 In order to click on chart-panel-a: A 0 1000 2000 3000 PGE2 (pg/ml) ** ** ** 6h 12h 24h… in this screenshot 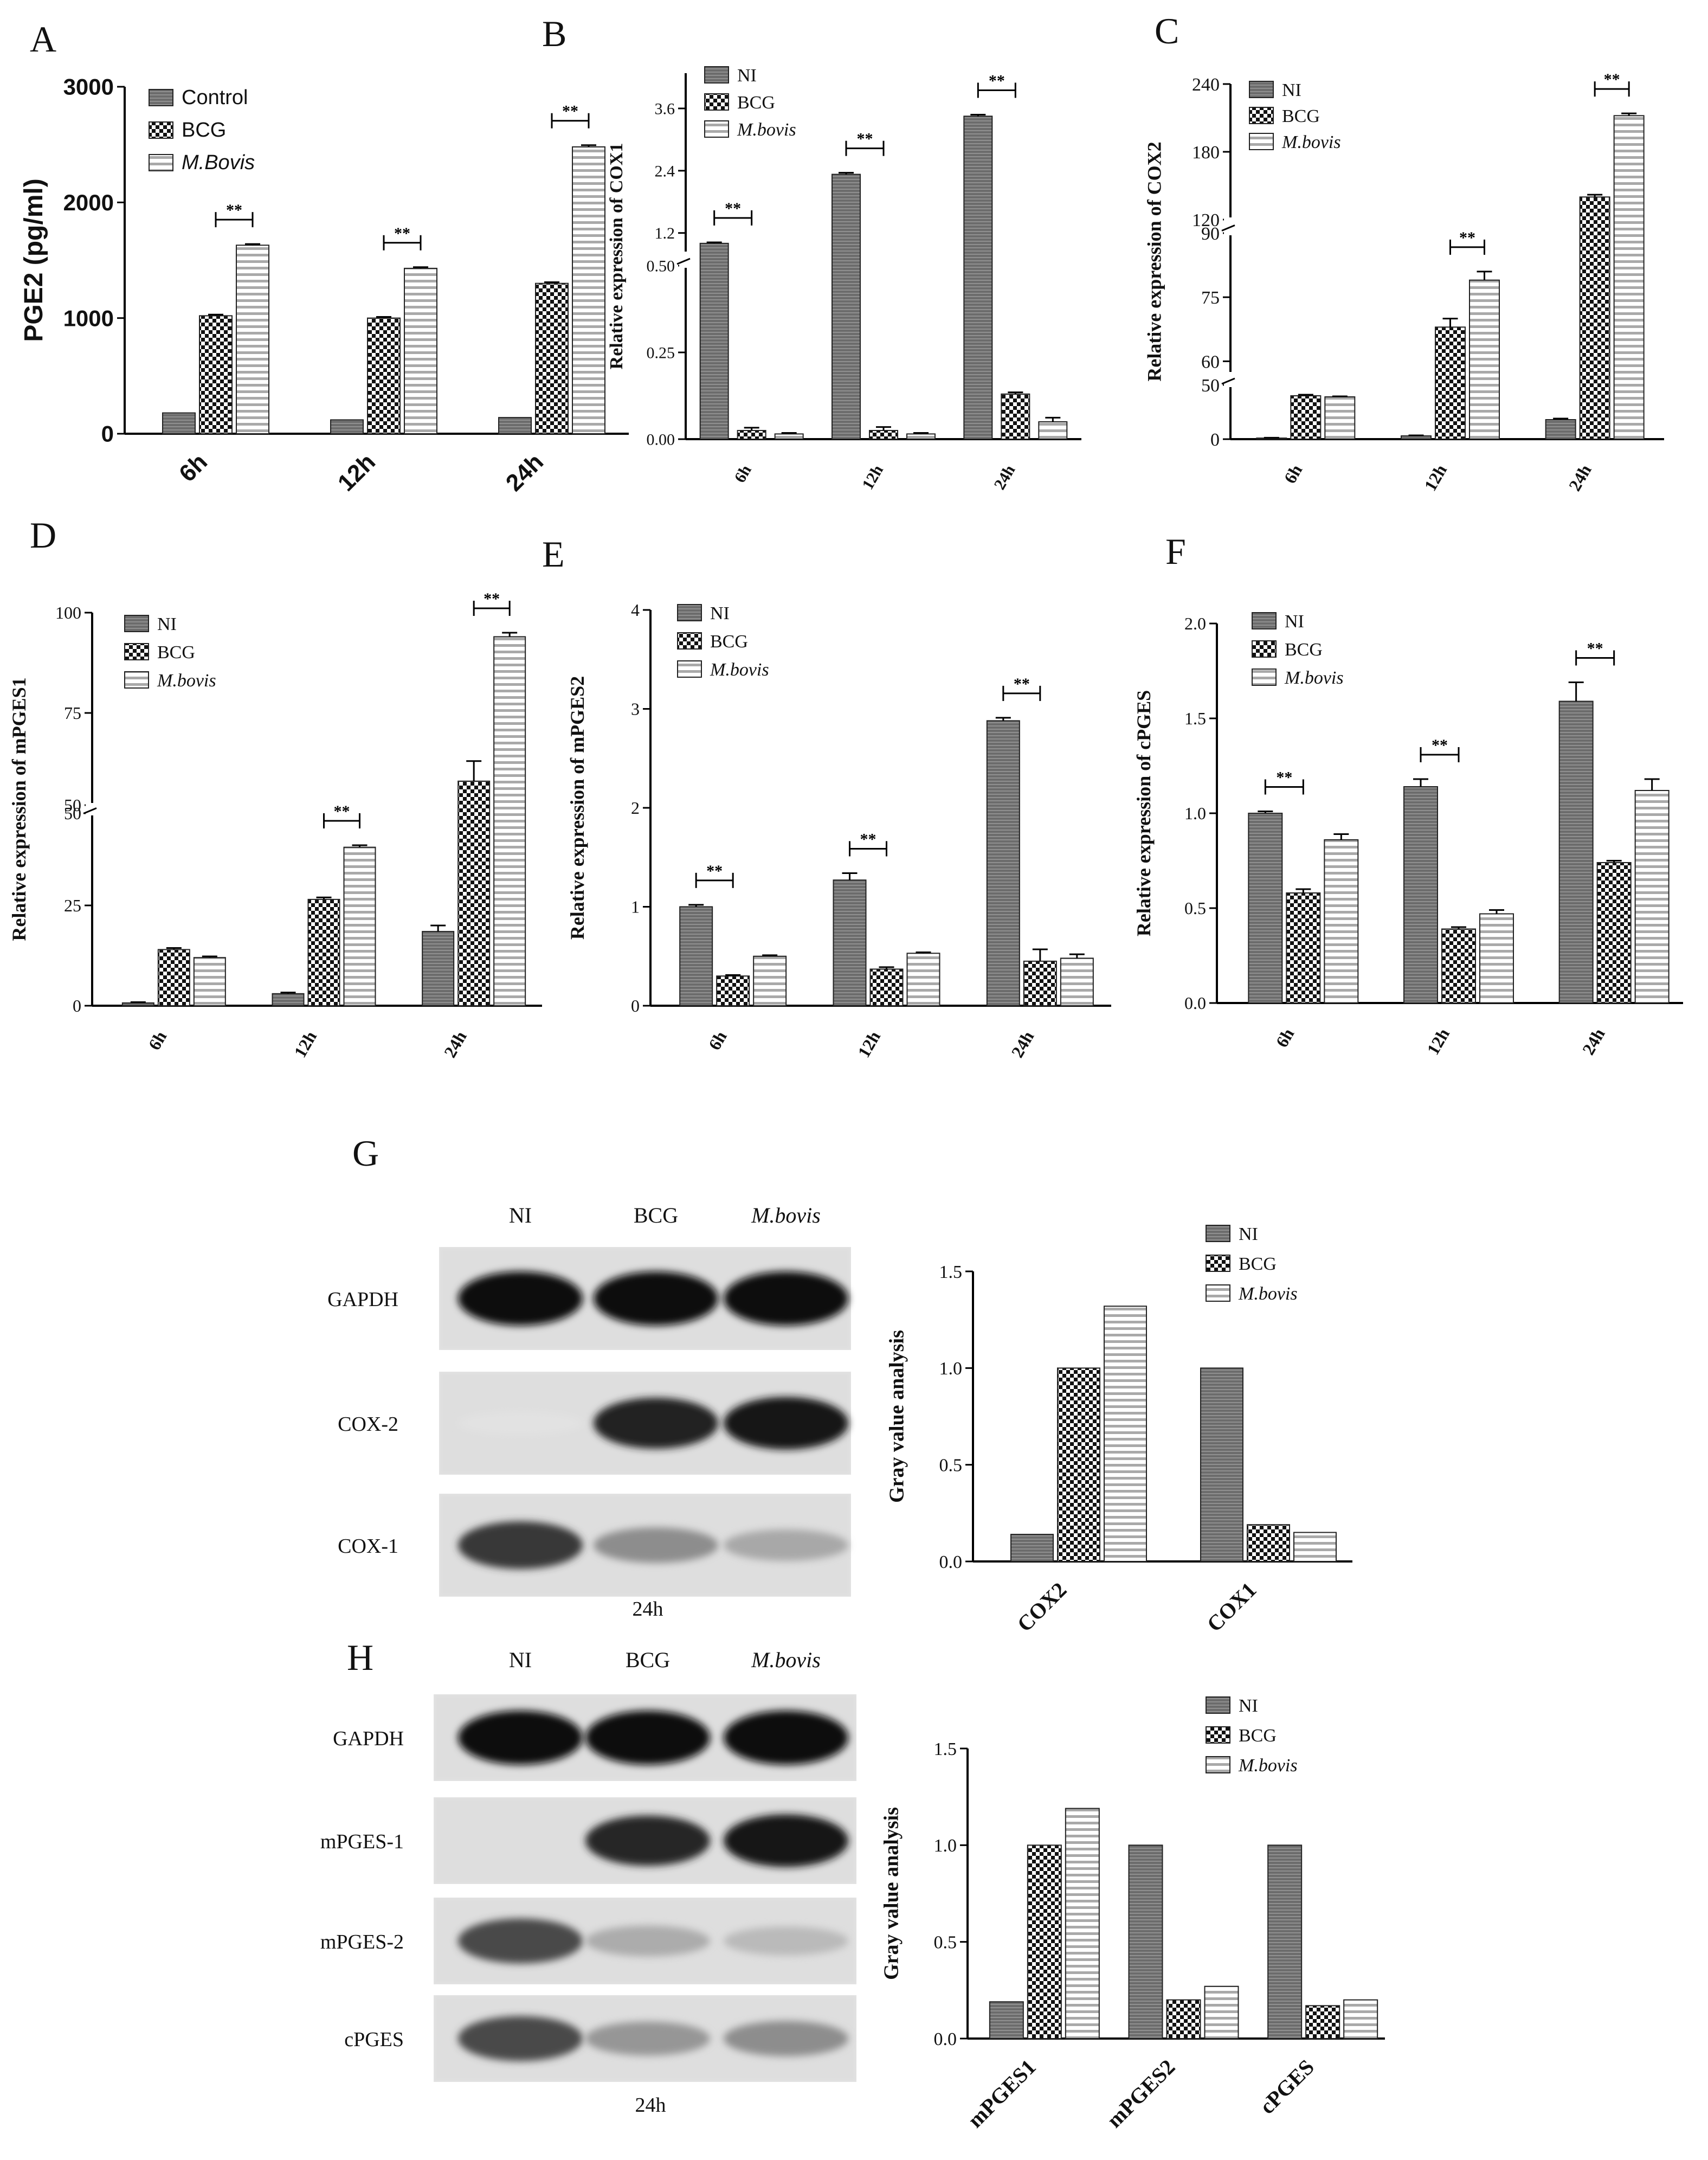, I will do `click(324, 257)`.